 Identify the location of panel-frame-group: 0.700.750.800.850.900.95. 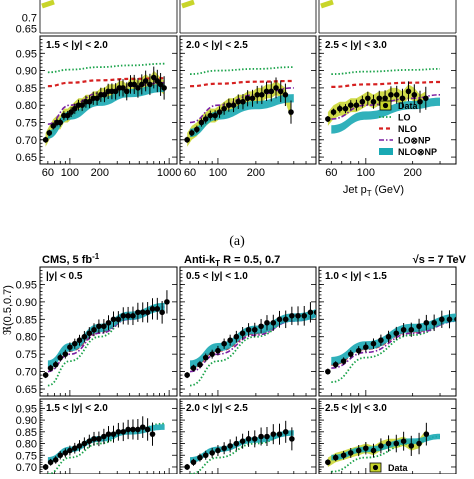
(97, 436).